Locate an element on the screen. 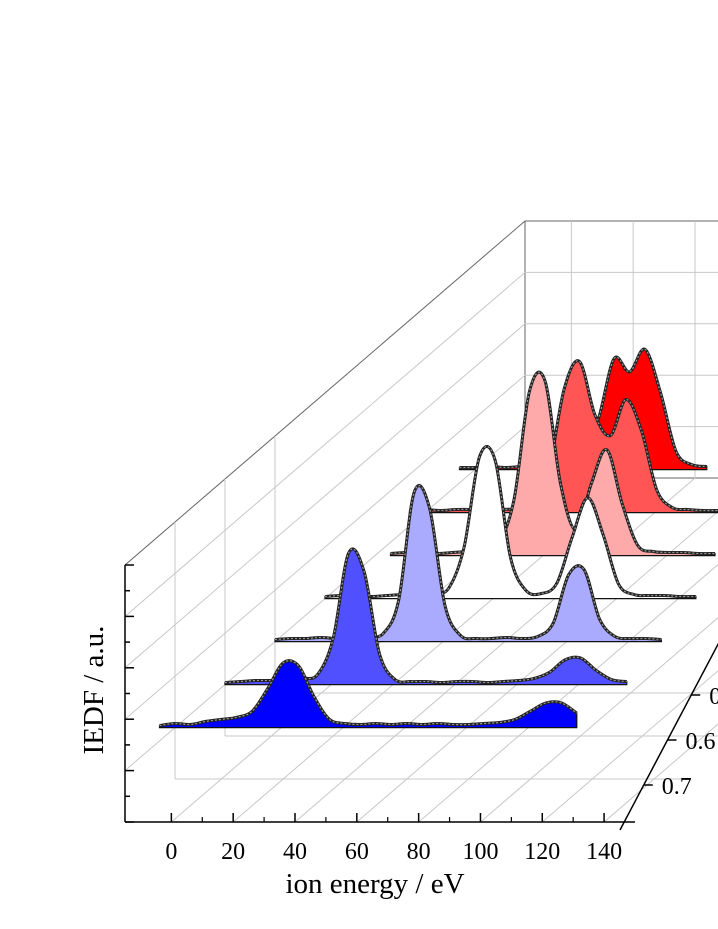  z-tick-label: 0.5 is located at coordinates (713, 697).